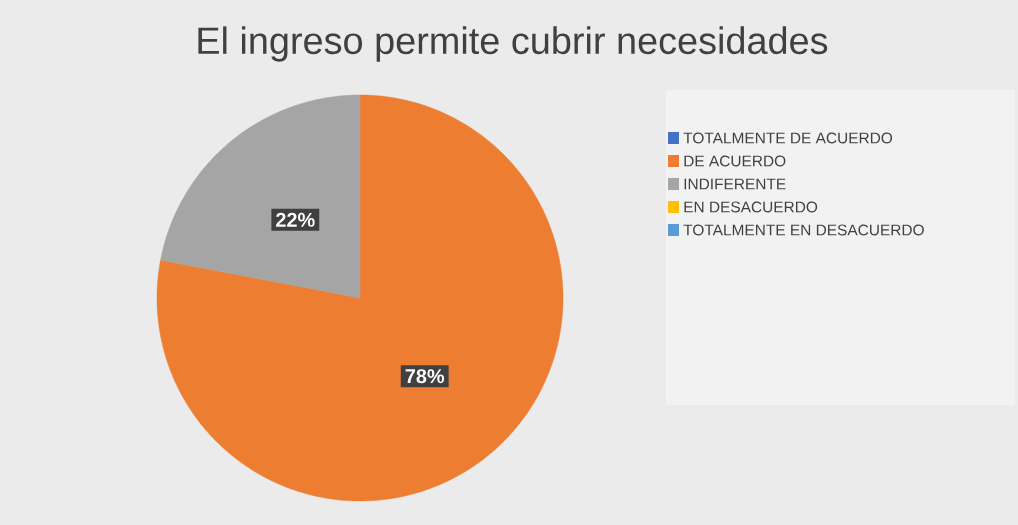 This screenshot has height=525, width=1018. Describe the element at coordinates (513, 44) in the screenshot. I see `chart-title: El ingreso permite cubrir necesidades` at that location.